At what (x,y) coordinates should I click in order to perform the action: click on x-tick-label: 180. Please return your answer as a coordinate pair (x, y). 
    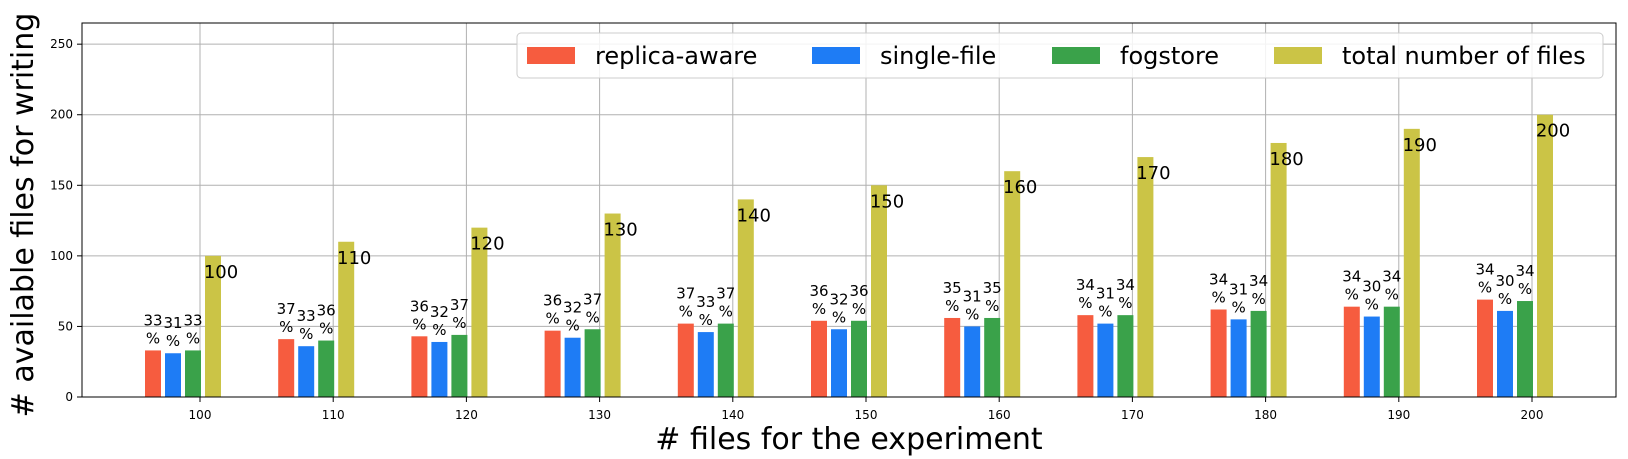
    Looking at the image, I should click on (1265, 415).